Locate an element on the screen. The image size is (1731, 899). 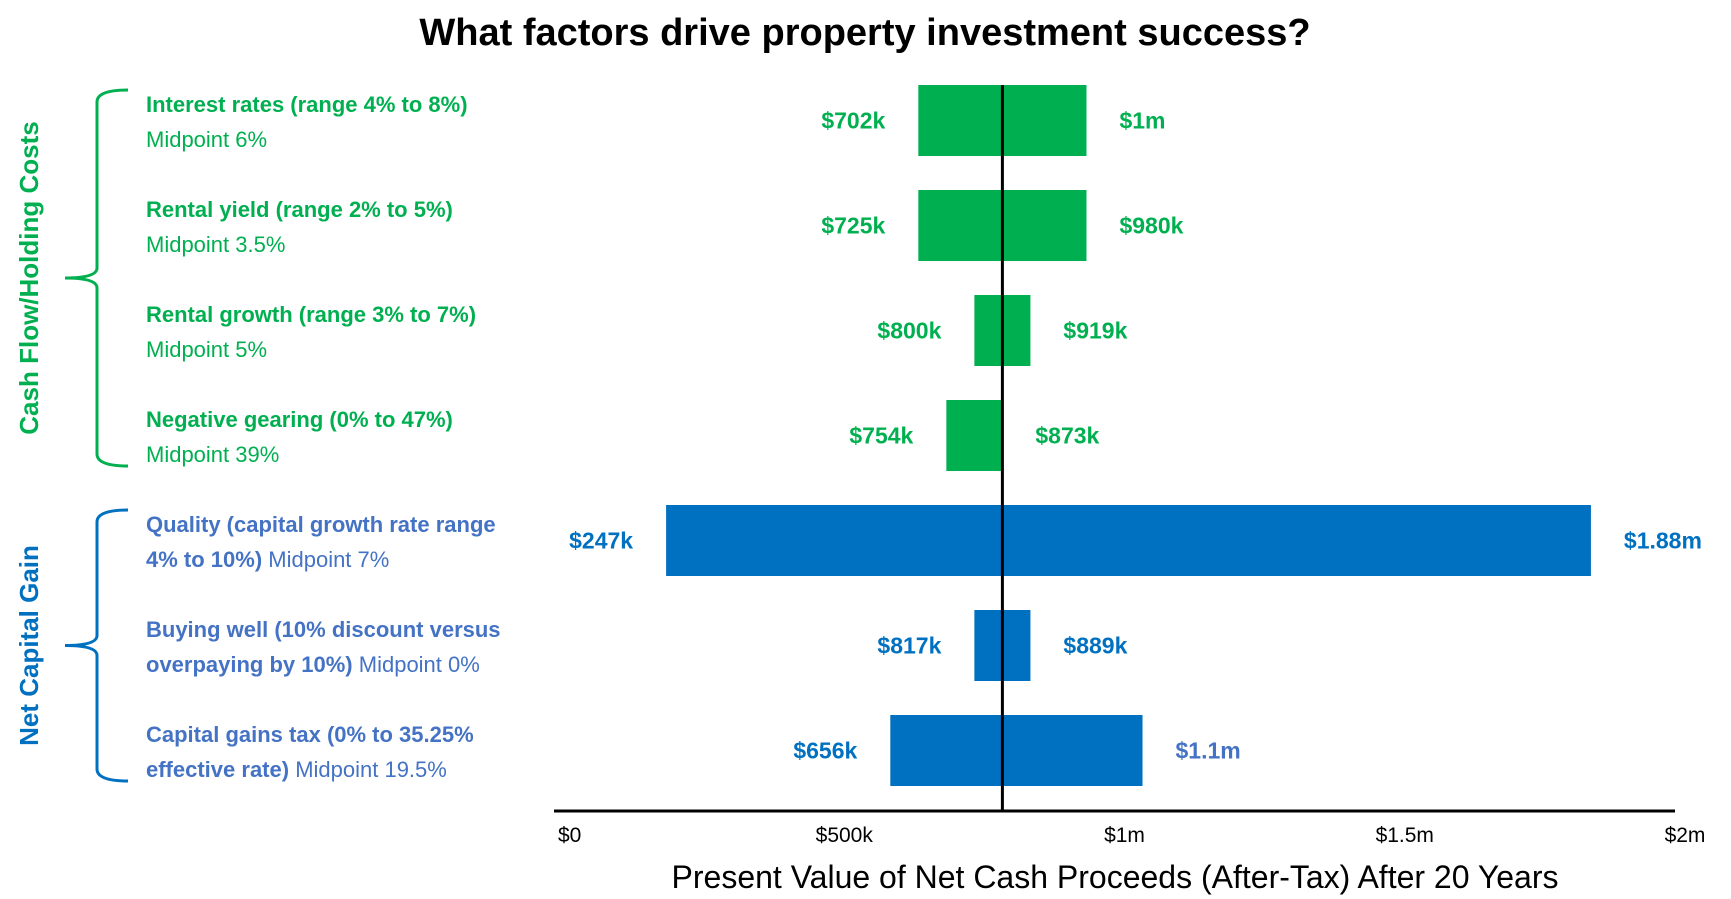
row-label-midpoint: Midpoint 6% is located at coordinates (206, 139).